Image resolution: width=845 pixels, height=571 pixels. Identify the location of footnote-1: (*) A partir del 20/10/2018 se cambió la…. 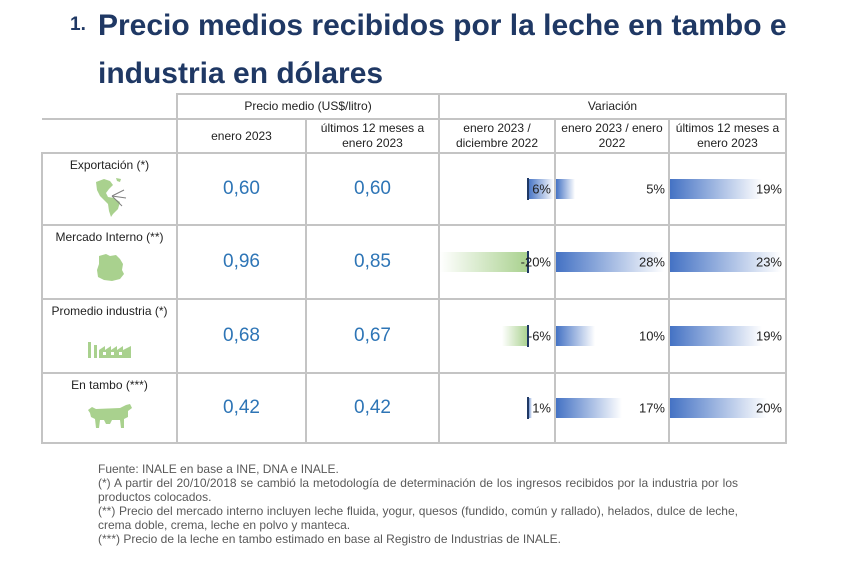
(418, 490).